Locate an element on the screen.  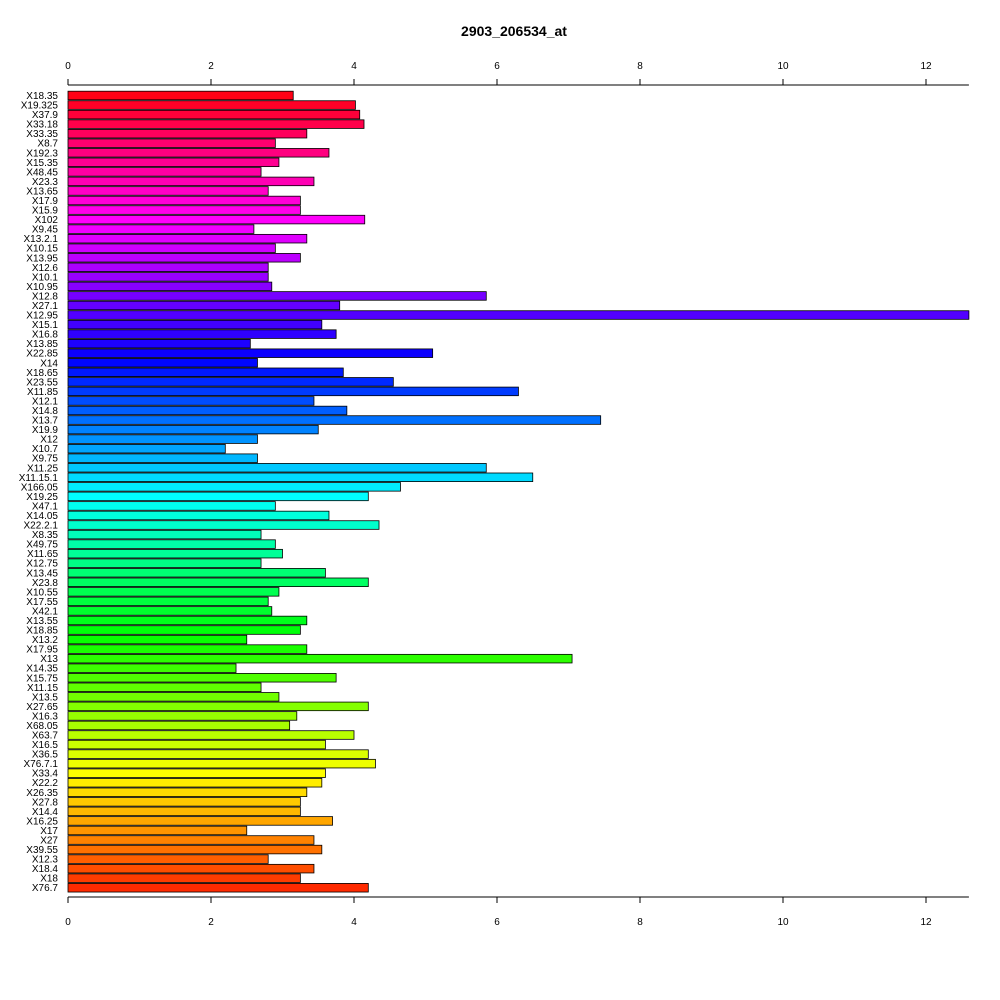
bar-X33.18 is located at coordinates (216, 124).